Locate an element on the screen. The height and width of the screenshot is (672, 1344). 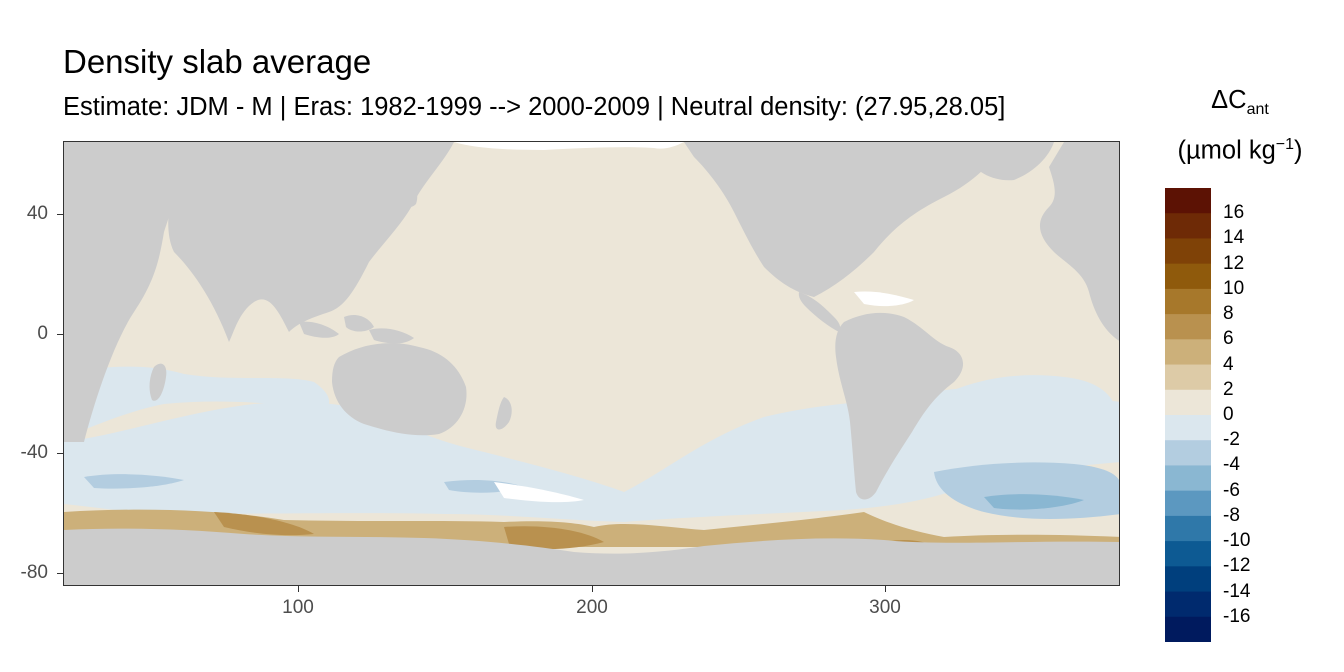
x-tick-label: 200 is located at coordinates (592, 607).